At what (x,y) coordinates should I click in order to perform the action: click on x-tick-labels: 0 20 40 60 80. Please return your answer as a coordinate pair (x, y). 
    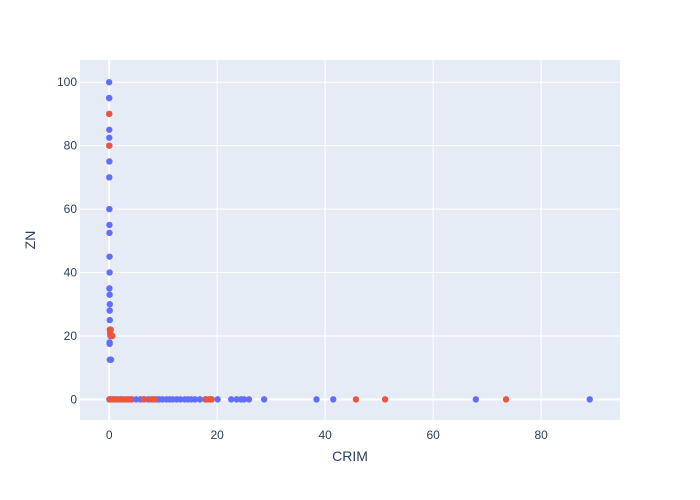
    Looking at the image, I should click on (327, 435).